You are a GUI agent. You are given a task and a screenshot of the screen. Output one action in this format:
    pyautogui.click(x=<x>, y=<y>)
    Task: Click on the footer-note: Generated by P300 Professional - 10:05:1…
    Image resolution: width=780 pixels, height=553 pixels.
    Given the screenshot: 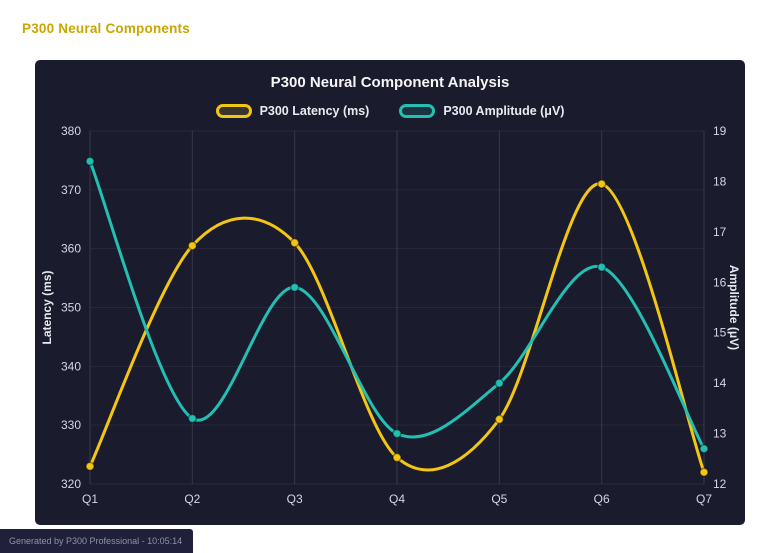 What is the action you would take?
    pyautogui.click(x=97, y=541)
    